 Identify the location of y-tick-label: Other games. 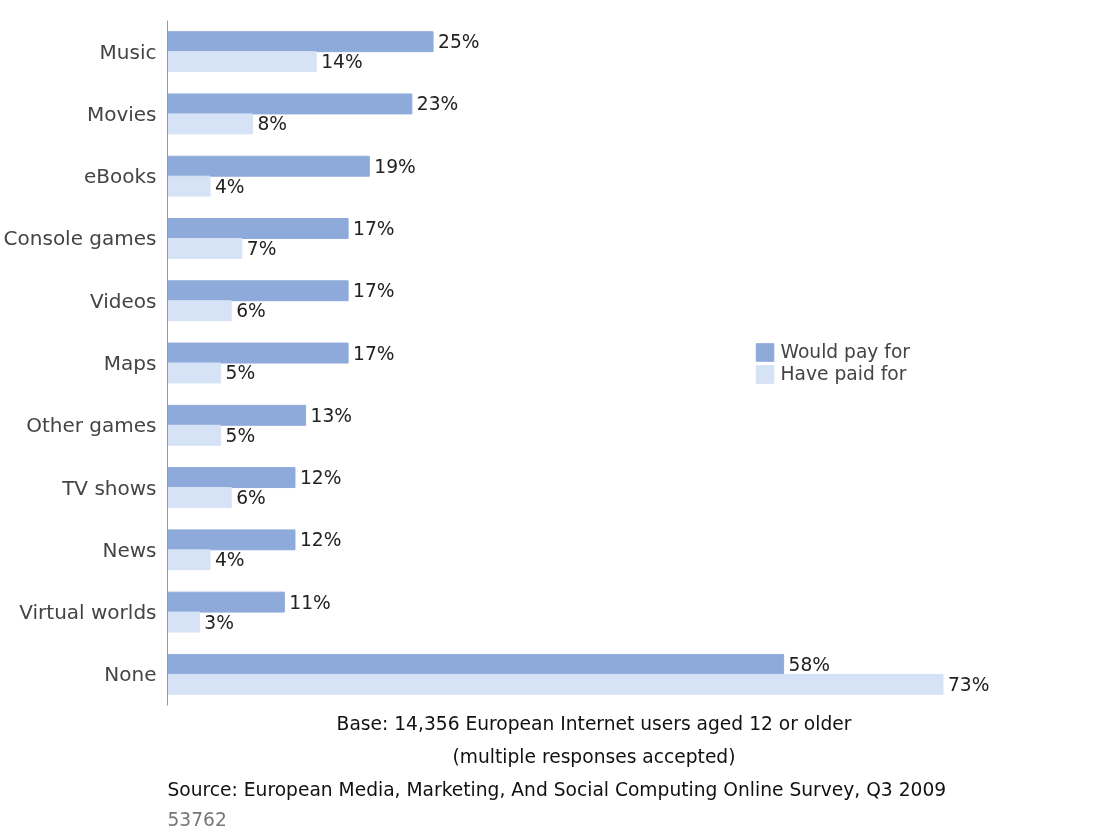
(91, 425).